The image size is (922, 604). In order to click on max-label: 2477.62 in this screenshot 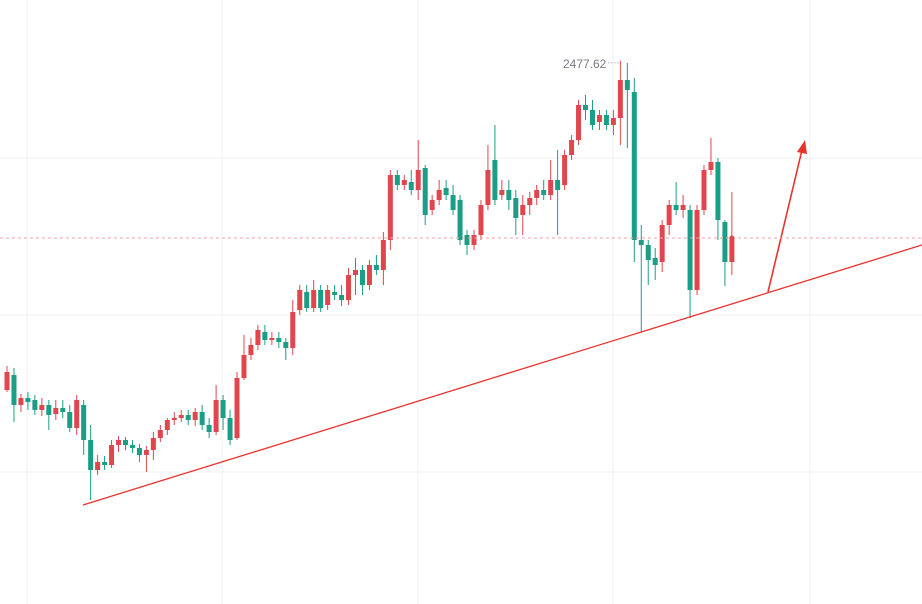, I will do `click(585, 64)`.